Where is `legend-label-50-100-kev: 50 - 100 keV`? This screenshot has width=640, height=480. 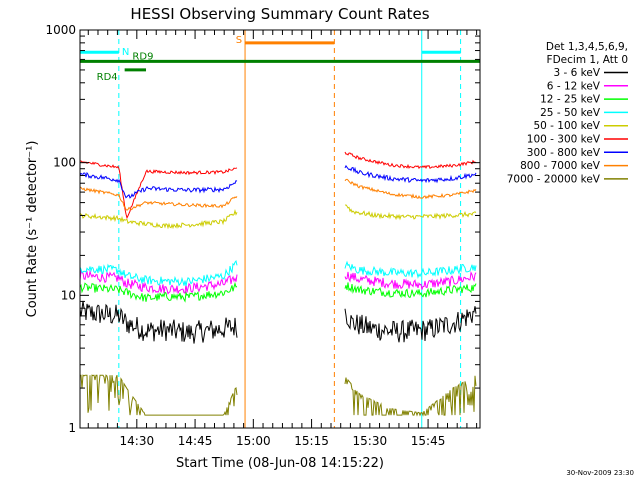
legend-label-50-100-kev: 50 - 100 keV is located at coordinates (566, 126).